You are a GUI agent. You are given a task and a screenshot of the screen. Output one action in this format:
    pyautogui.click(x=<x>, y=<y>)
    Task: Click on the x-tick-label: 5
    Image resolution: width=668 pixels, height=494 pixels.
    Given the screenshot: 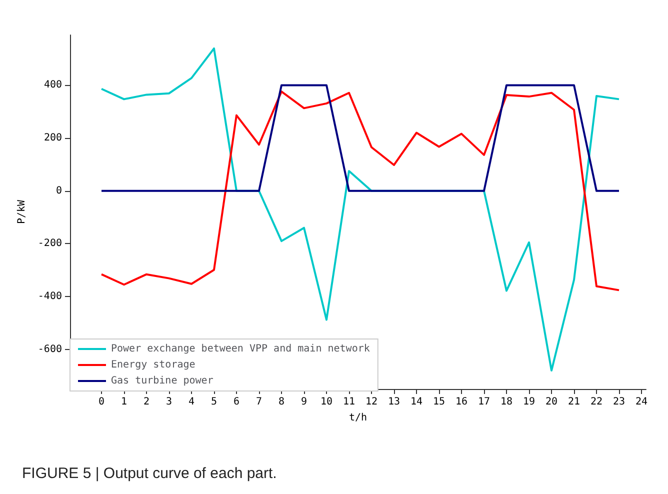 What is the action you would take?
    pyautogui.click(x=214, y=402)
    